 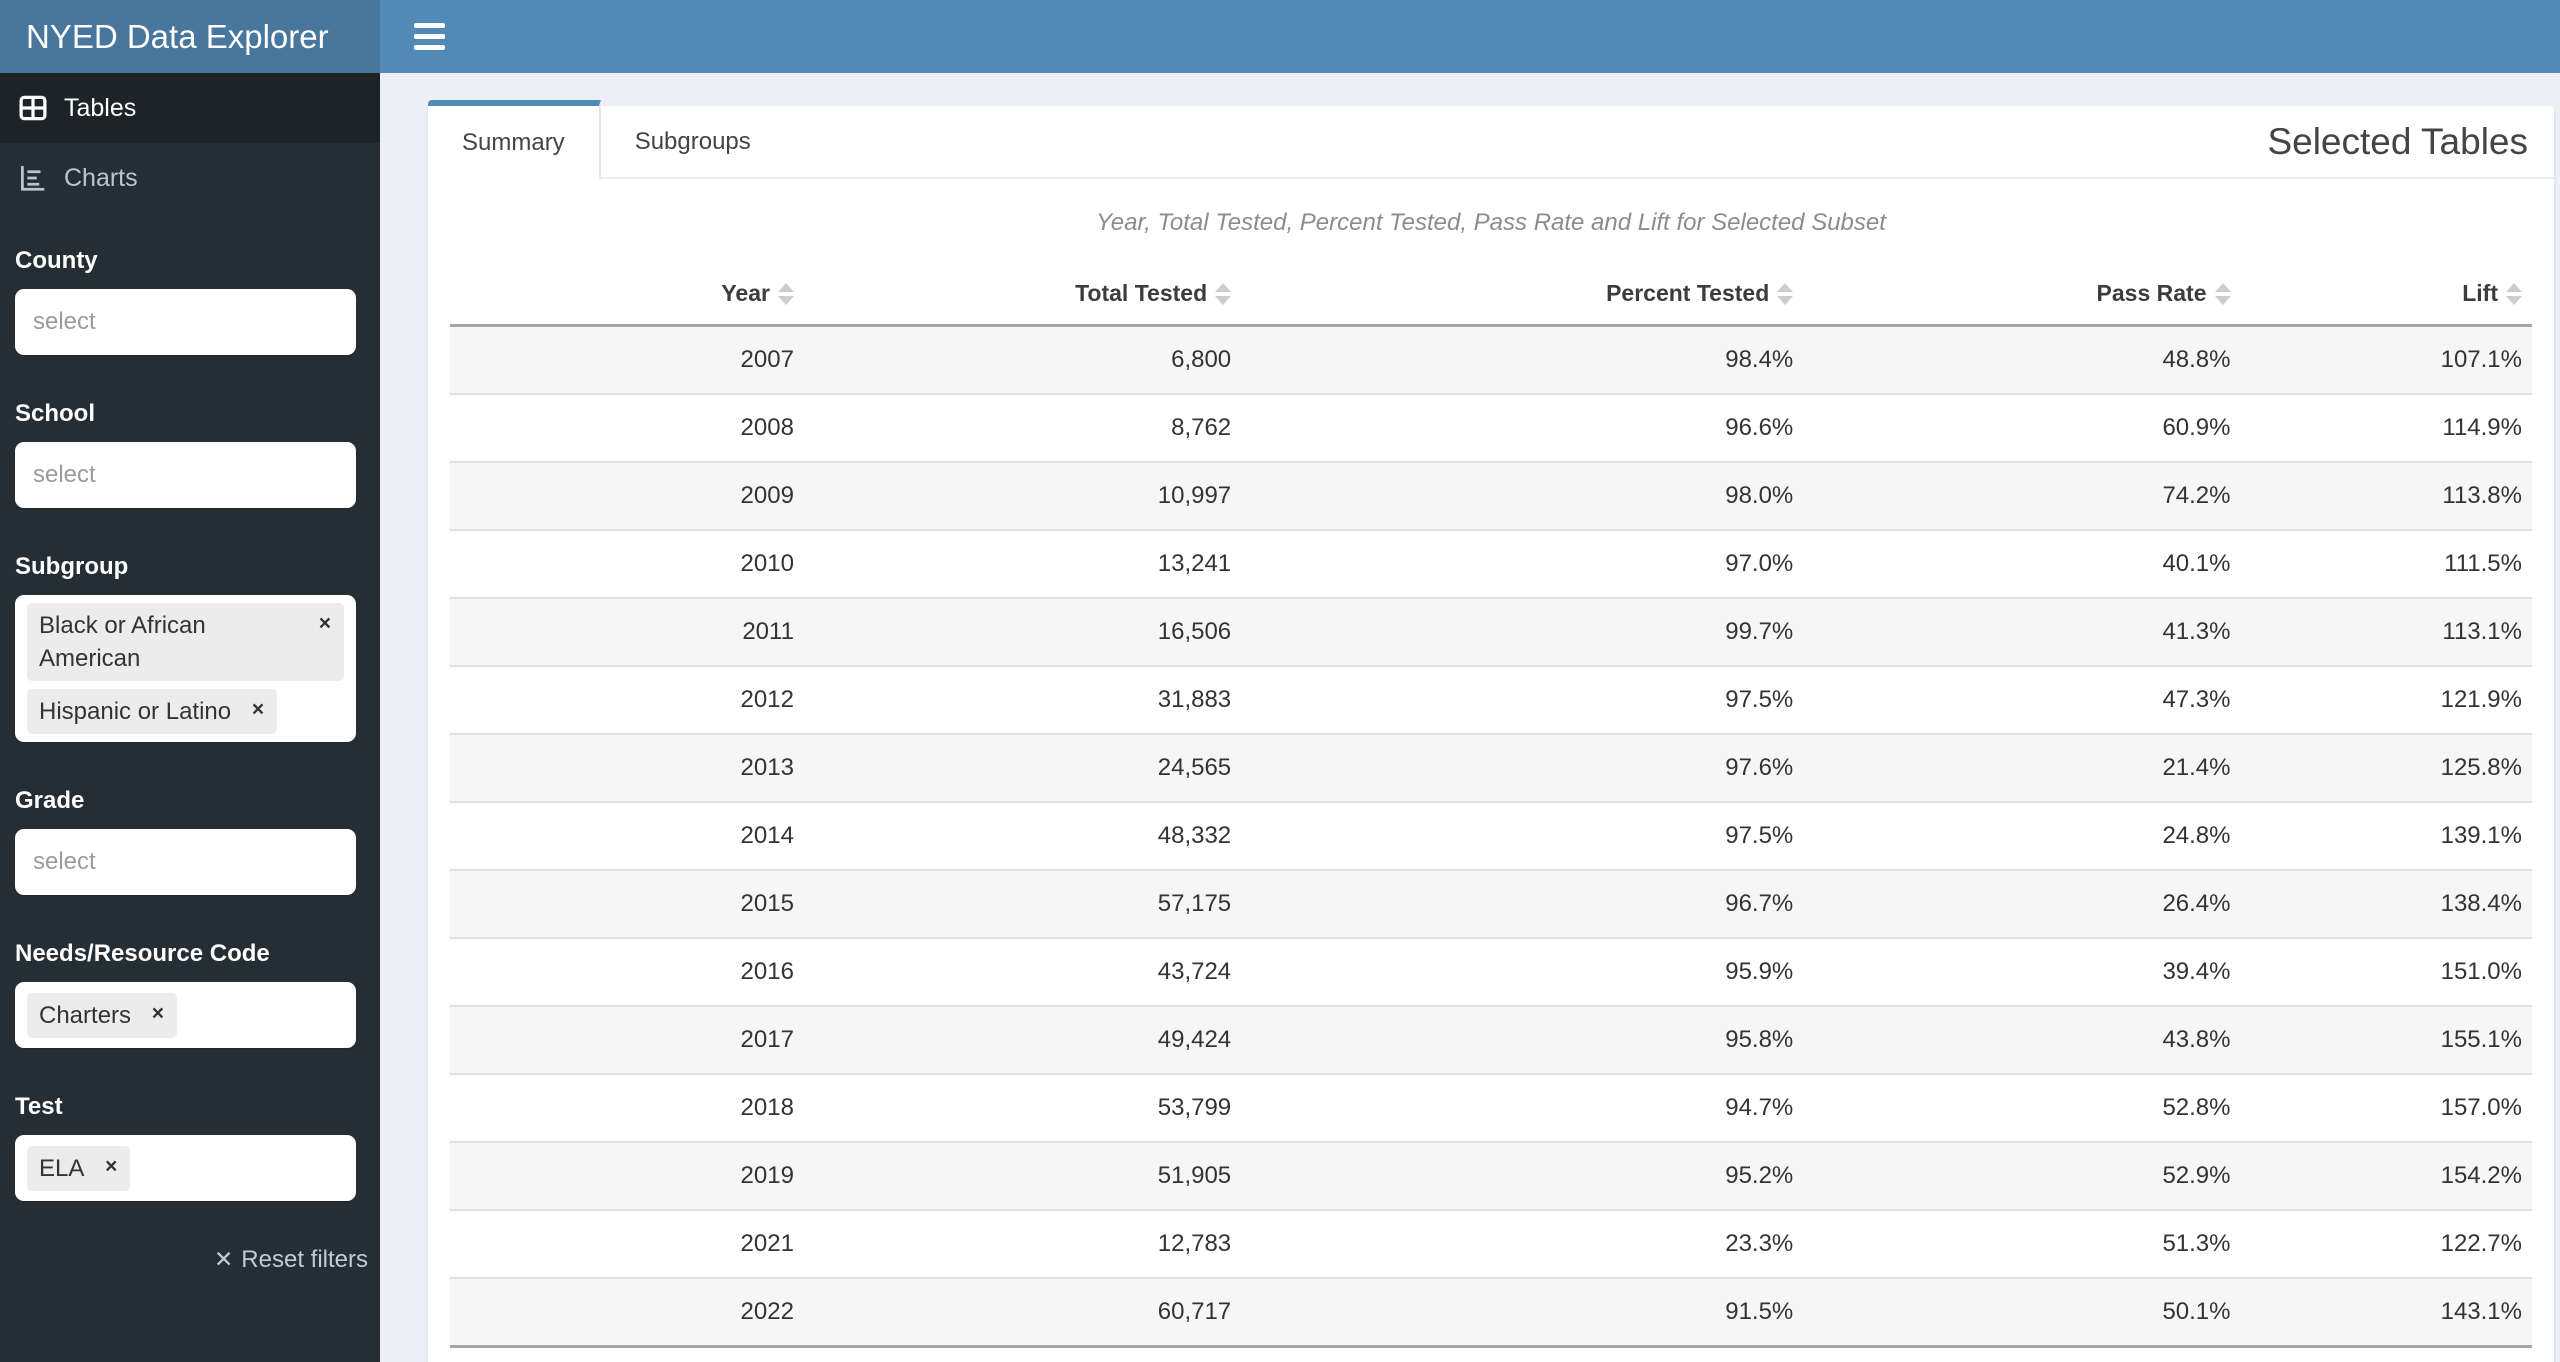 I want to click on sidebar-item-tables: Tables, so click(x=190, y=108).